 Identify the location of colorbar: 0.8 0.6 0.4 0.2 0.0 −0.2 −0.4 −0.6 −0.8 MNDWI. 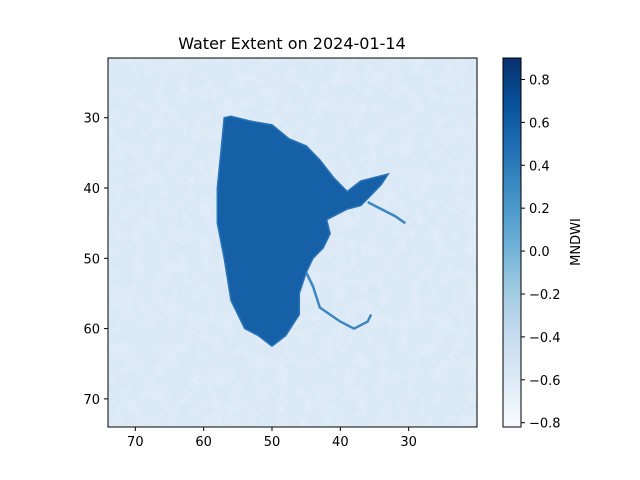
(543, 245).